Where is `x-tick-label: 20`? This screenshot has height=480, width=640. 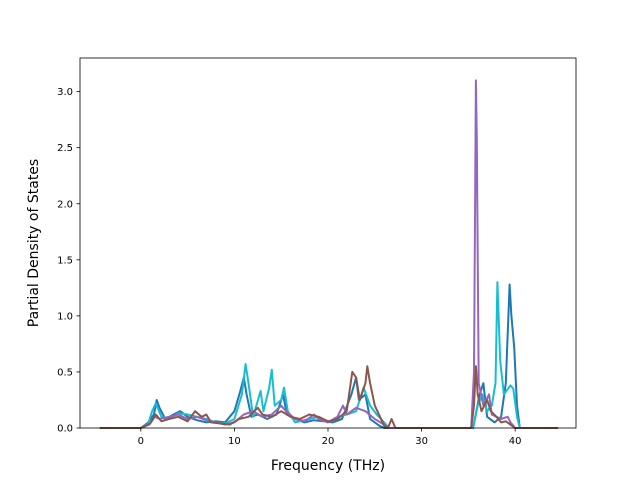
x-tick-label: 20 is located at coordinates (328, 441).